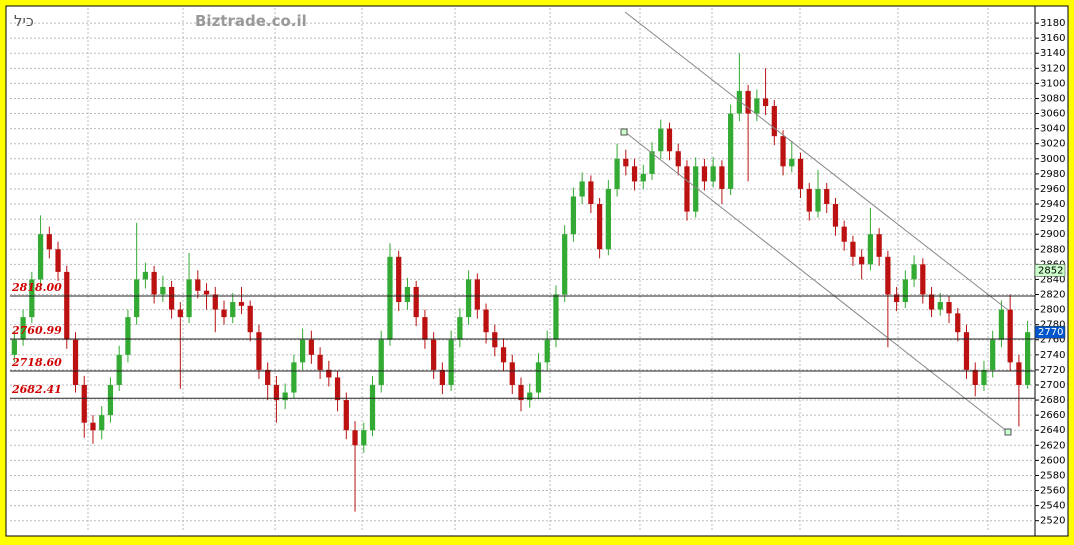  What do you see at coordinates (1052, 355) in the screenshot?
I see `y-tick-label: 2740` at bounding box center [1052, 355].